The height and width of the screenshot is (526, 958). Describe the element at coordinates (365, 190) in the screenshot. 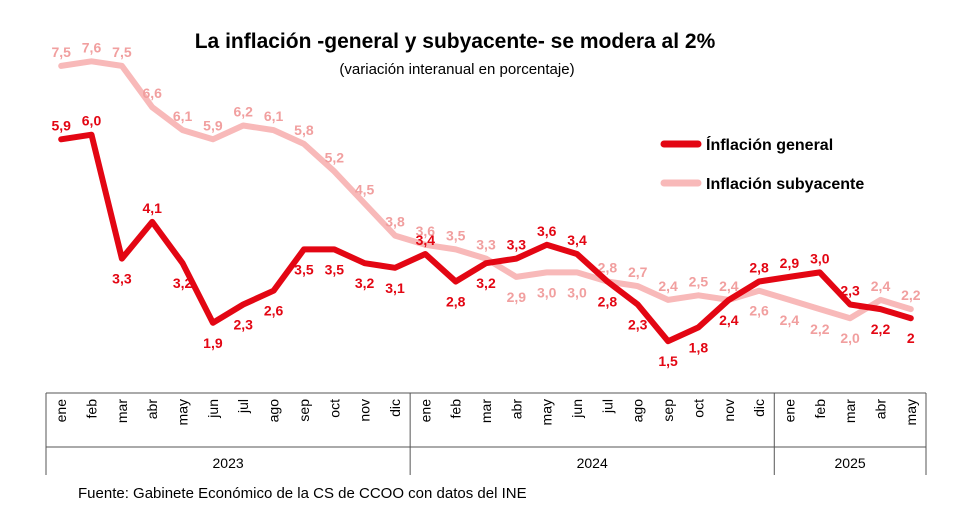

I see `data-label-subyacente: 4,5` at that location.